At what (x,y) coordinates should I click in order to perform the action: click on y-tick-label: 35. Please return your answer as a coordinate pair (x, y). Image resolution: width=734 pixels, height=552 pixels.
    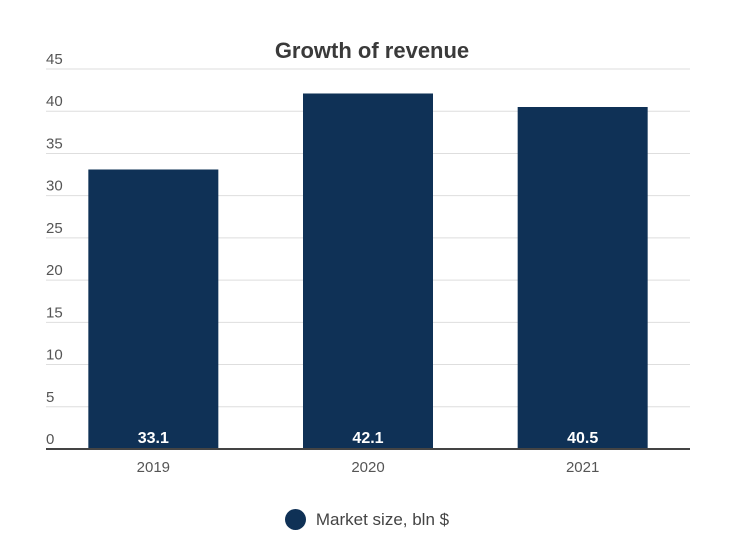
    Looking at the image, I should click on (54, 143).